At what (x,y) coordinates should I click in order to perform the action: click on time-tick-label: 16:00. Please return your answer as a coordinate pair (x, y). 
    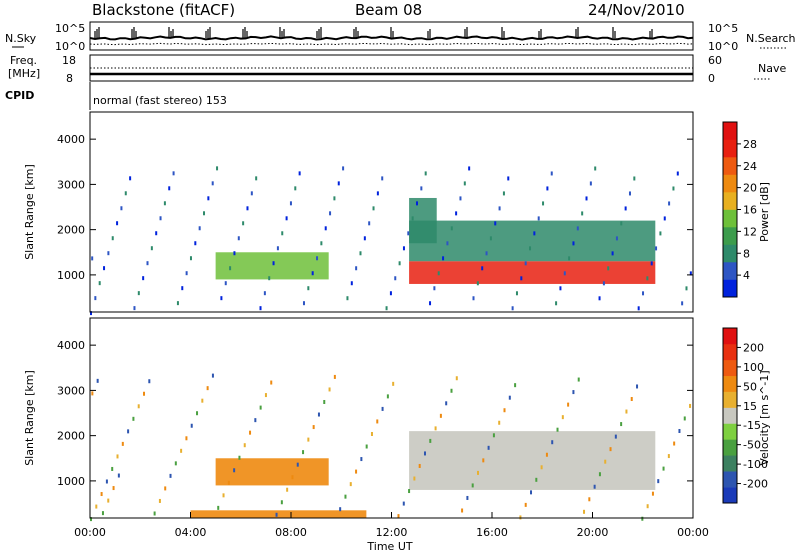
    Looking at the image, I should click on (492, 532).